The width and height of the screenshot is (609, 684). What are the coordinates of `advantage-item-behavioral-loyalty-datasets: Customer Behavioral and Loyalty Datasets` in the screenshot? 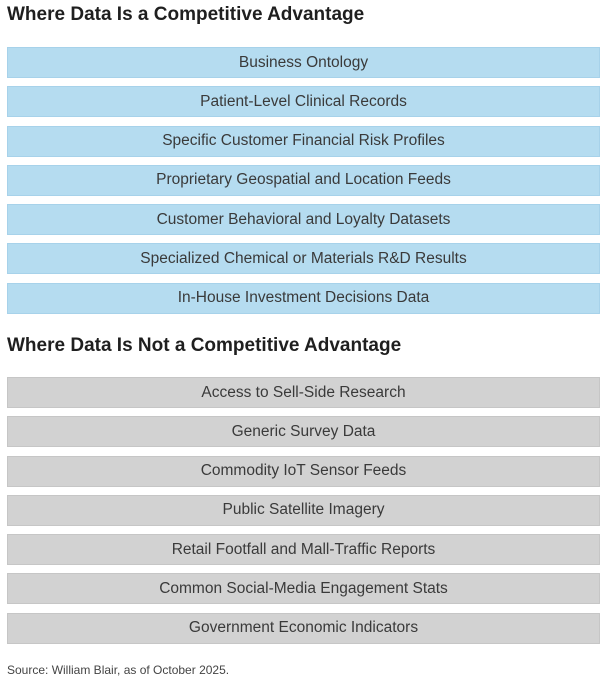 It's located at (303, 220).